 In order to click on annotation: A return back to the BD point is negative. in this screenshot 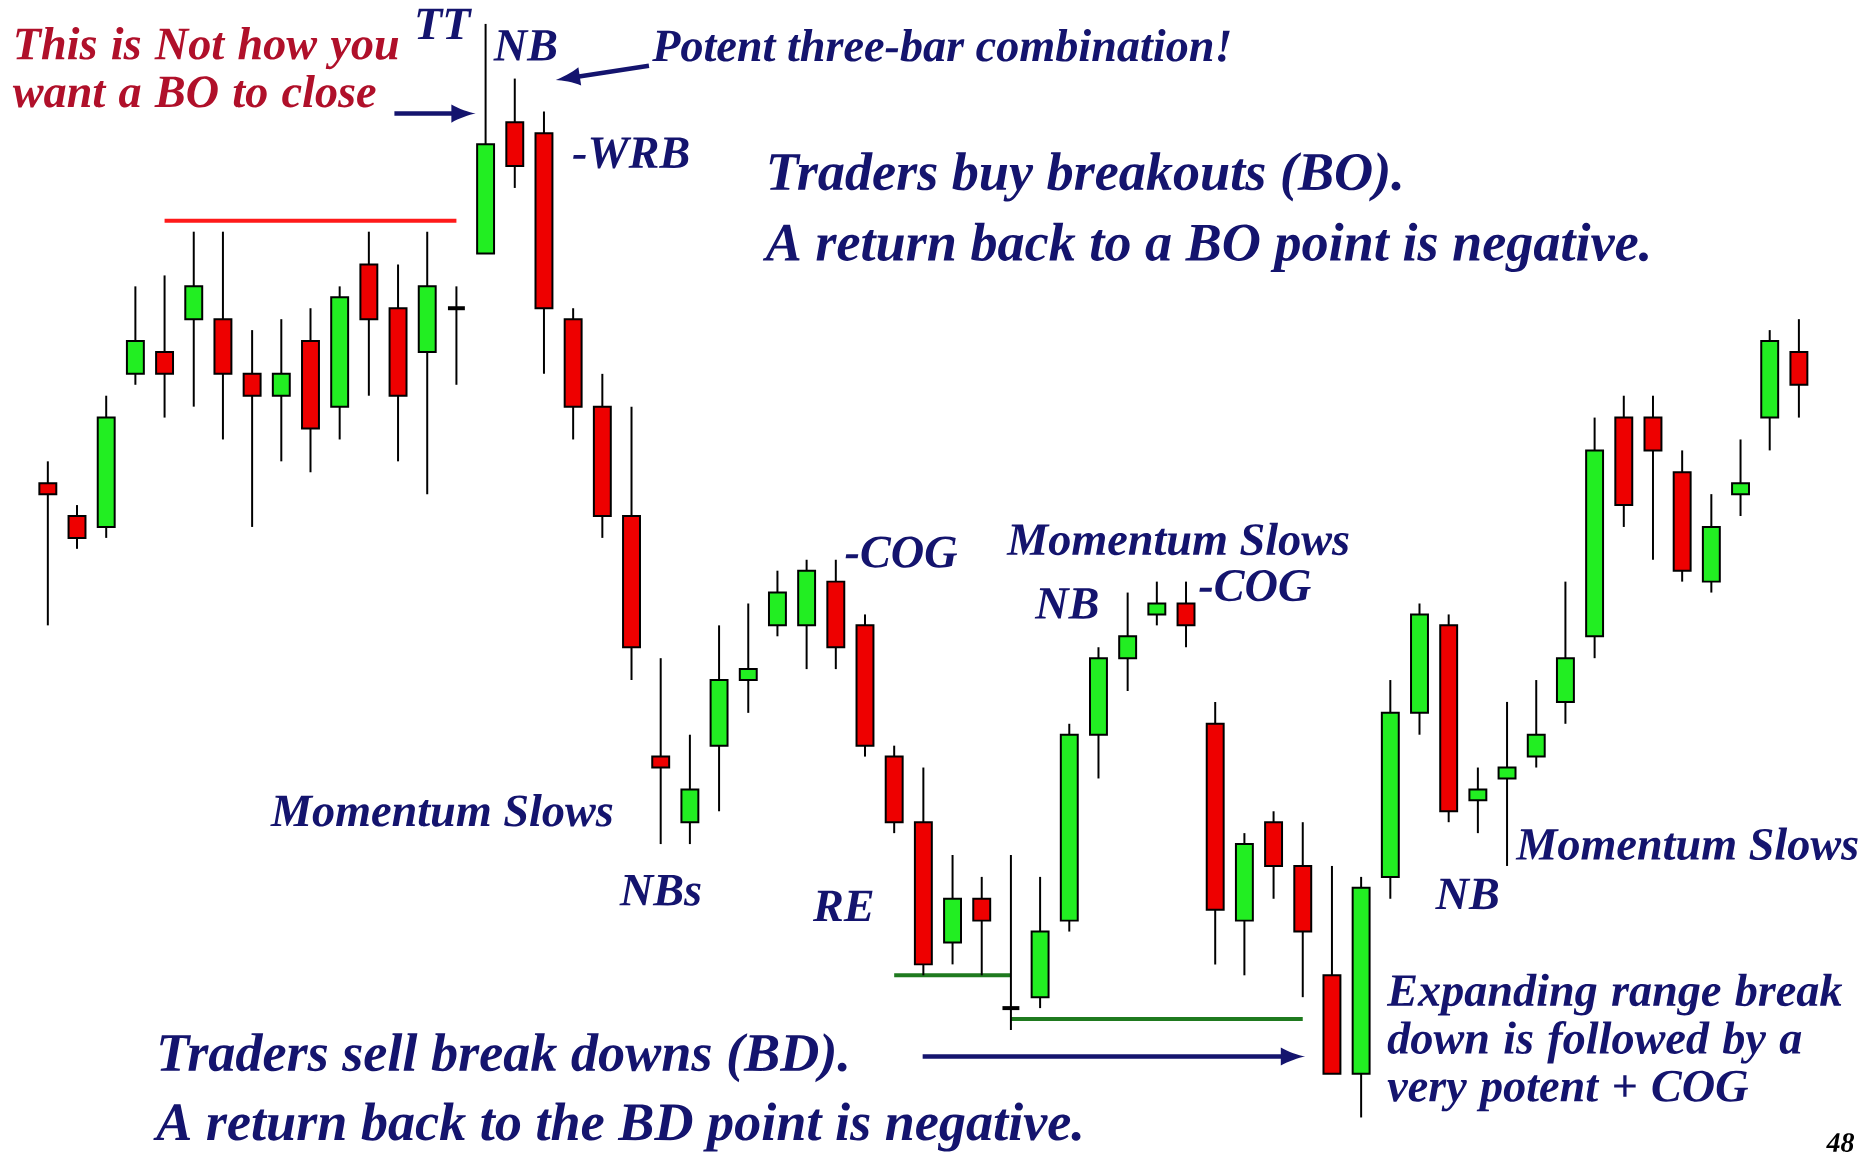, I will do `click(617, 1127)`.